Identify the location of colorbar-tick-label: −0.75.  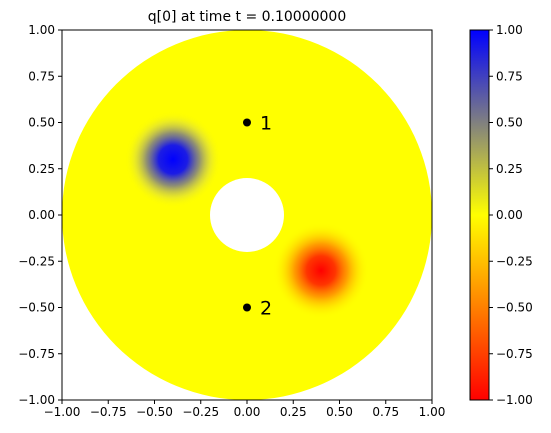
(514, 354).